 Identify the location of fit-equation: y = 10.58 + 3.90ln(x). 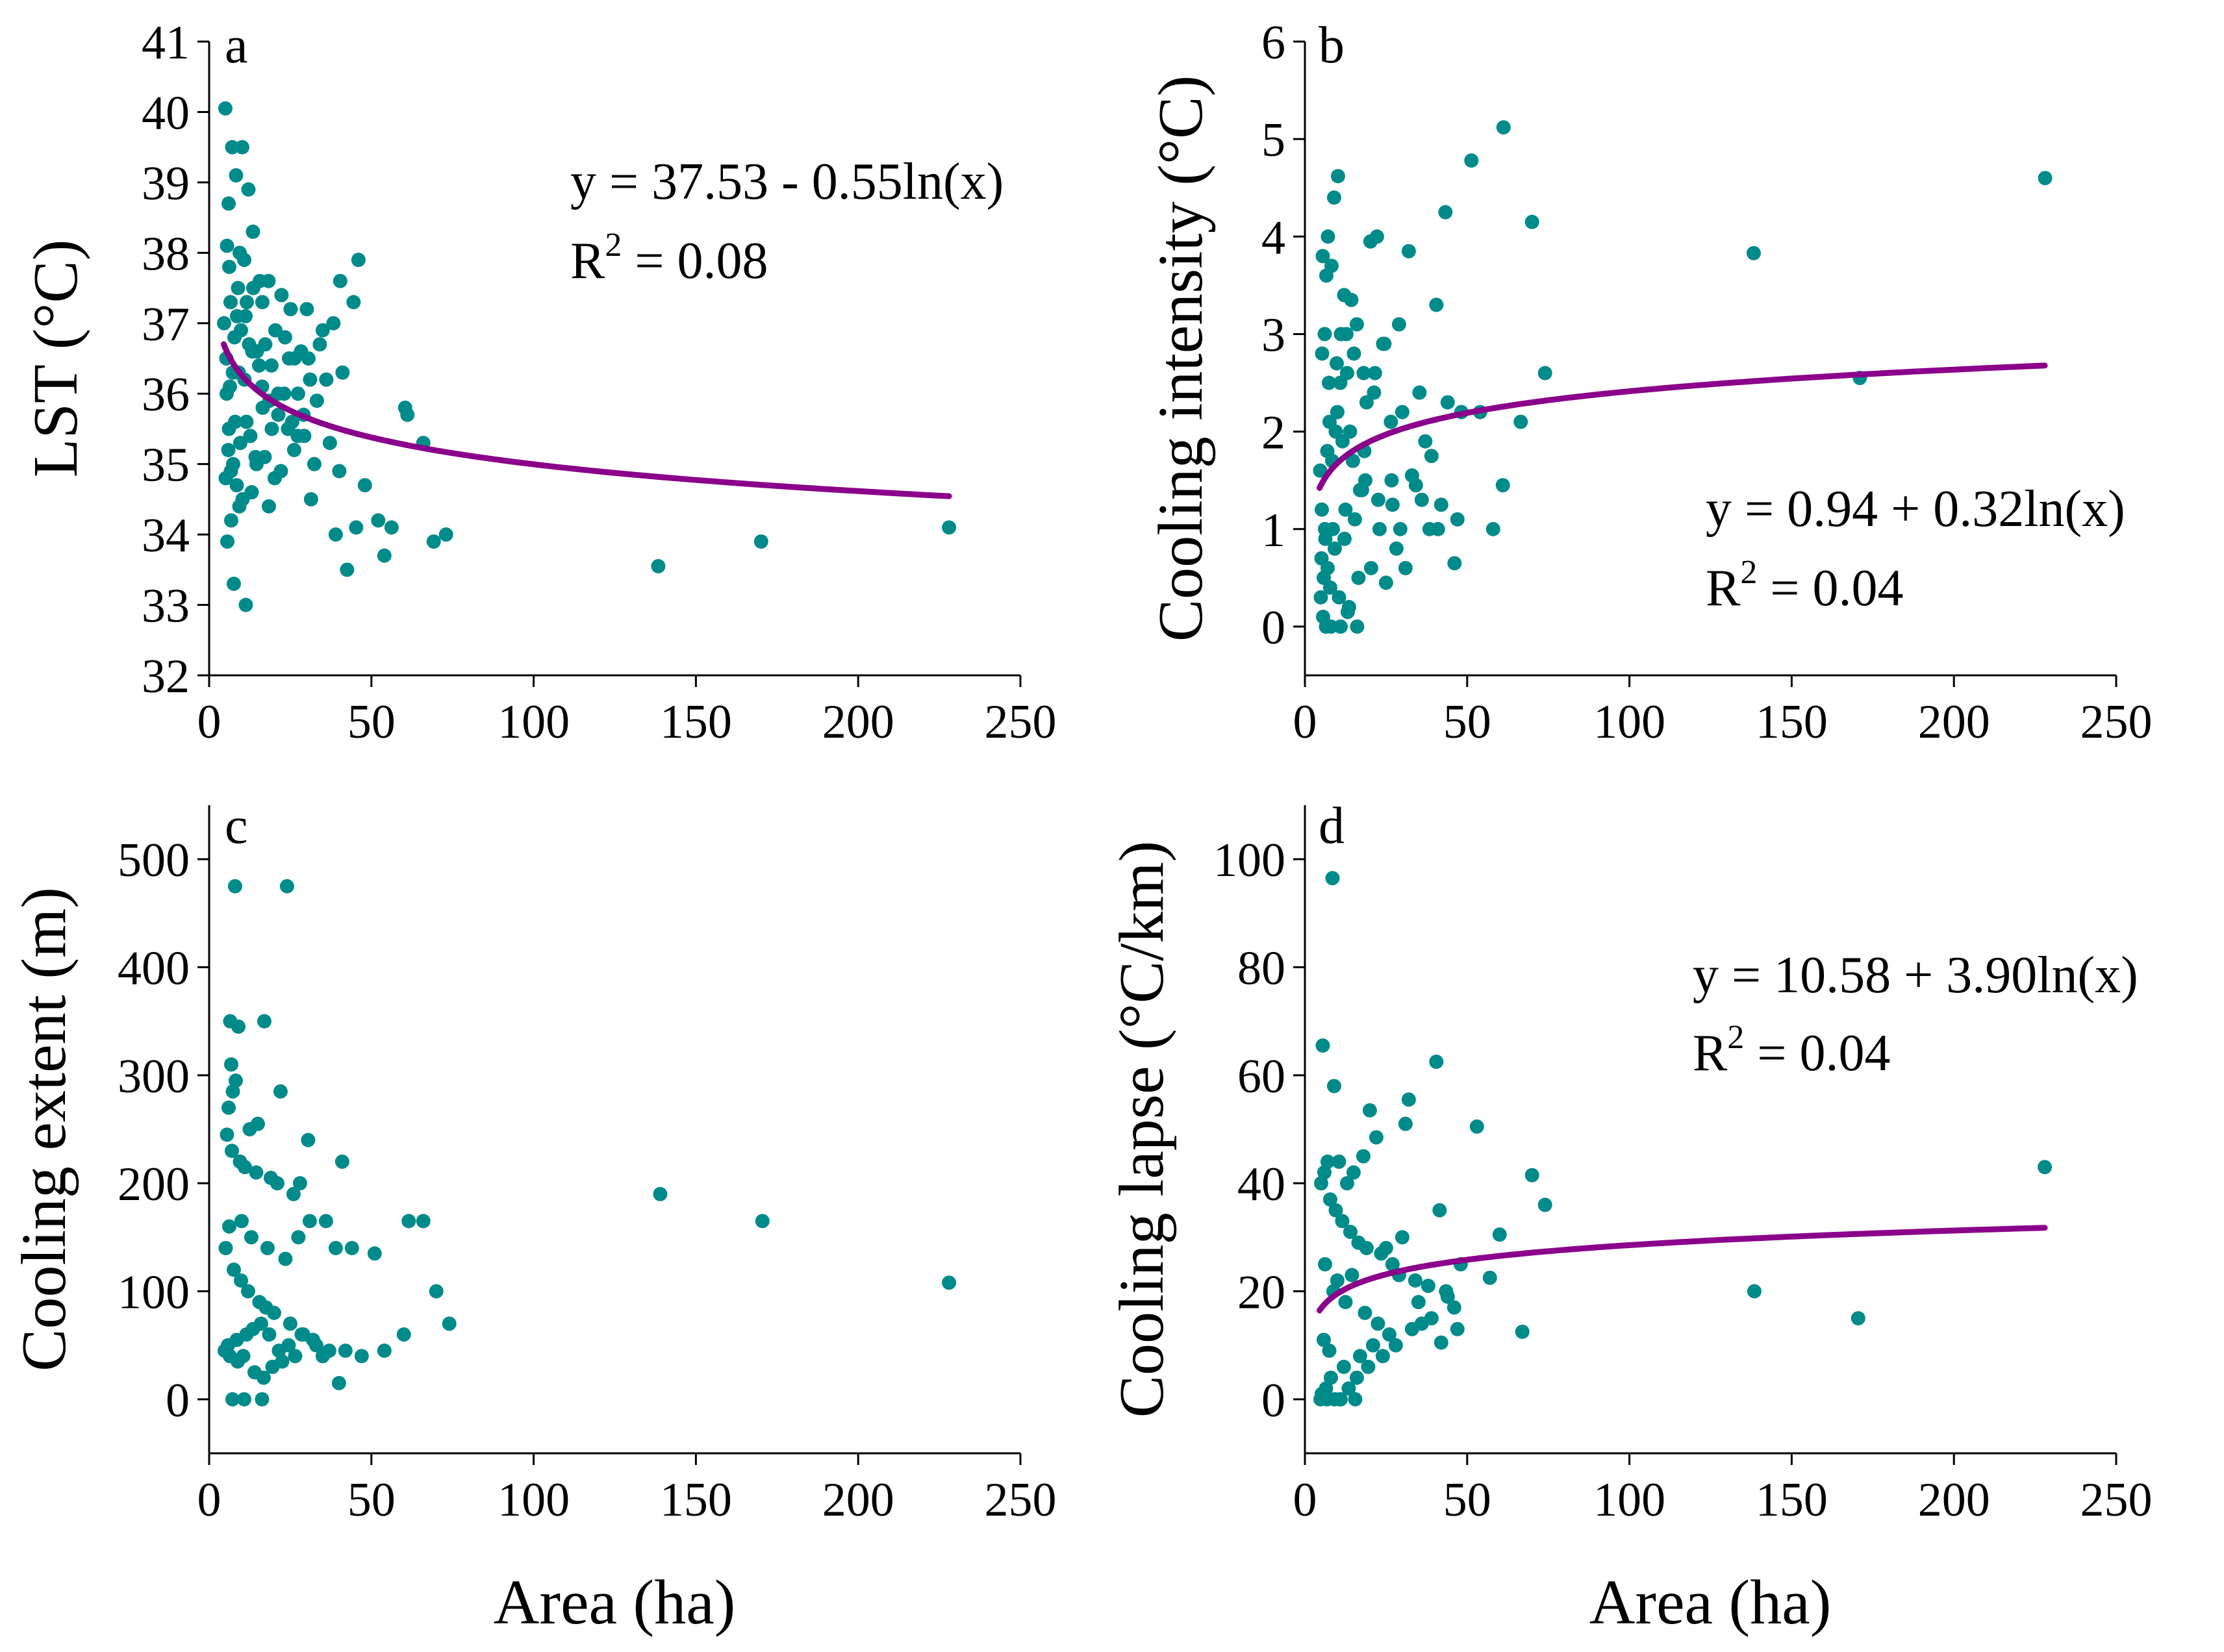
(1915, 976).